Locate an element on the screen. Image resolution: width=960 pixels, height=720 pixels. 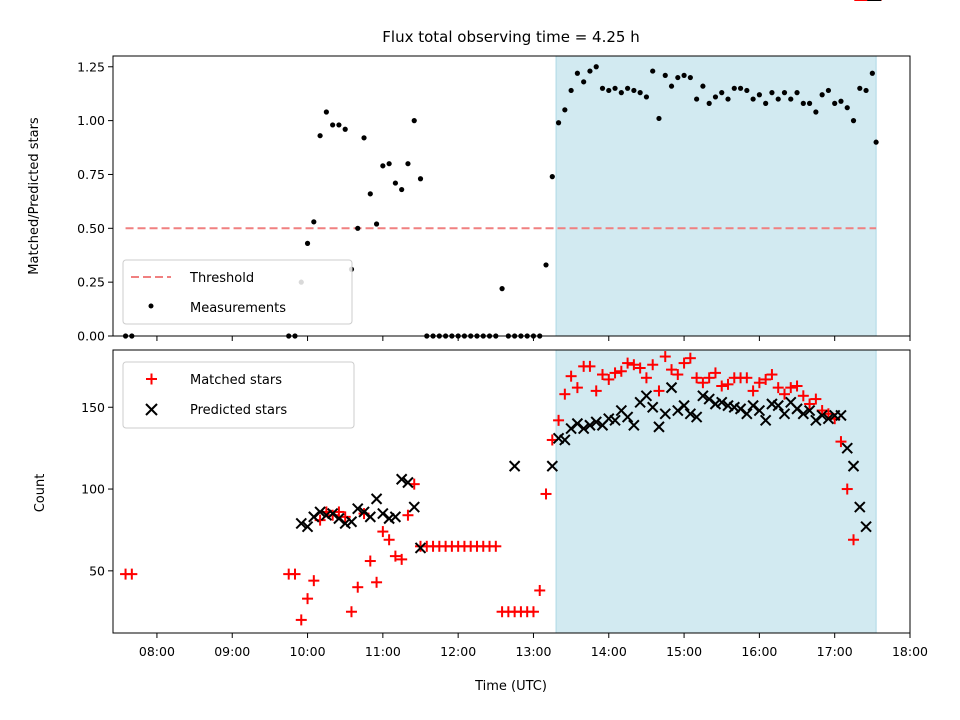
y-tick-label: 100 is located at coordinates (93, 489).